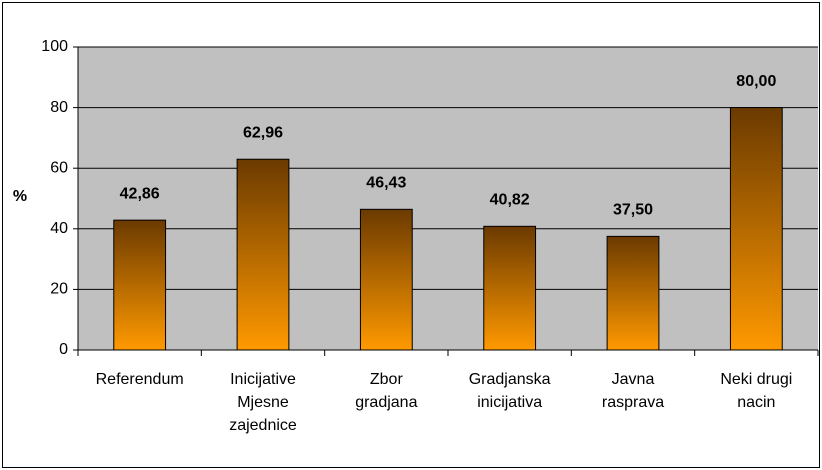 The width and height of the screenshot is (822, 470). Describe the element at coordinates (59, 228) in the screenshot. I see `y-tick-label: 40` at that location.